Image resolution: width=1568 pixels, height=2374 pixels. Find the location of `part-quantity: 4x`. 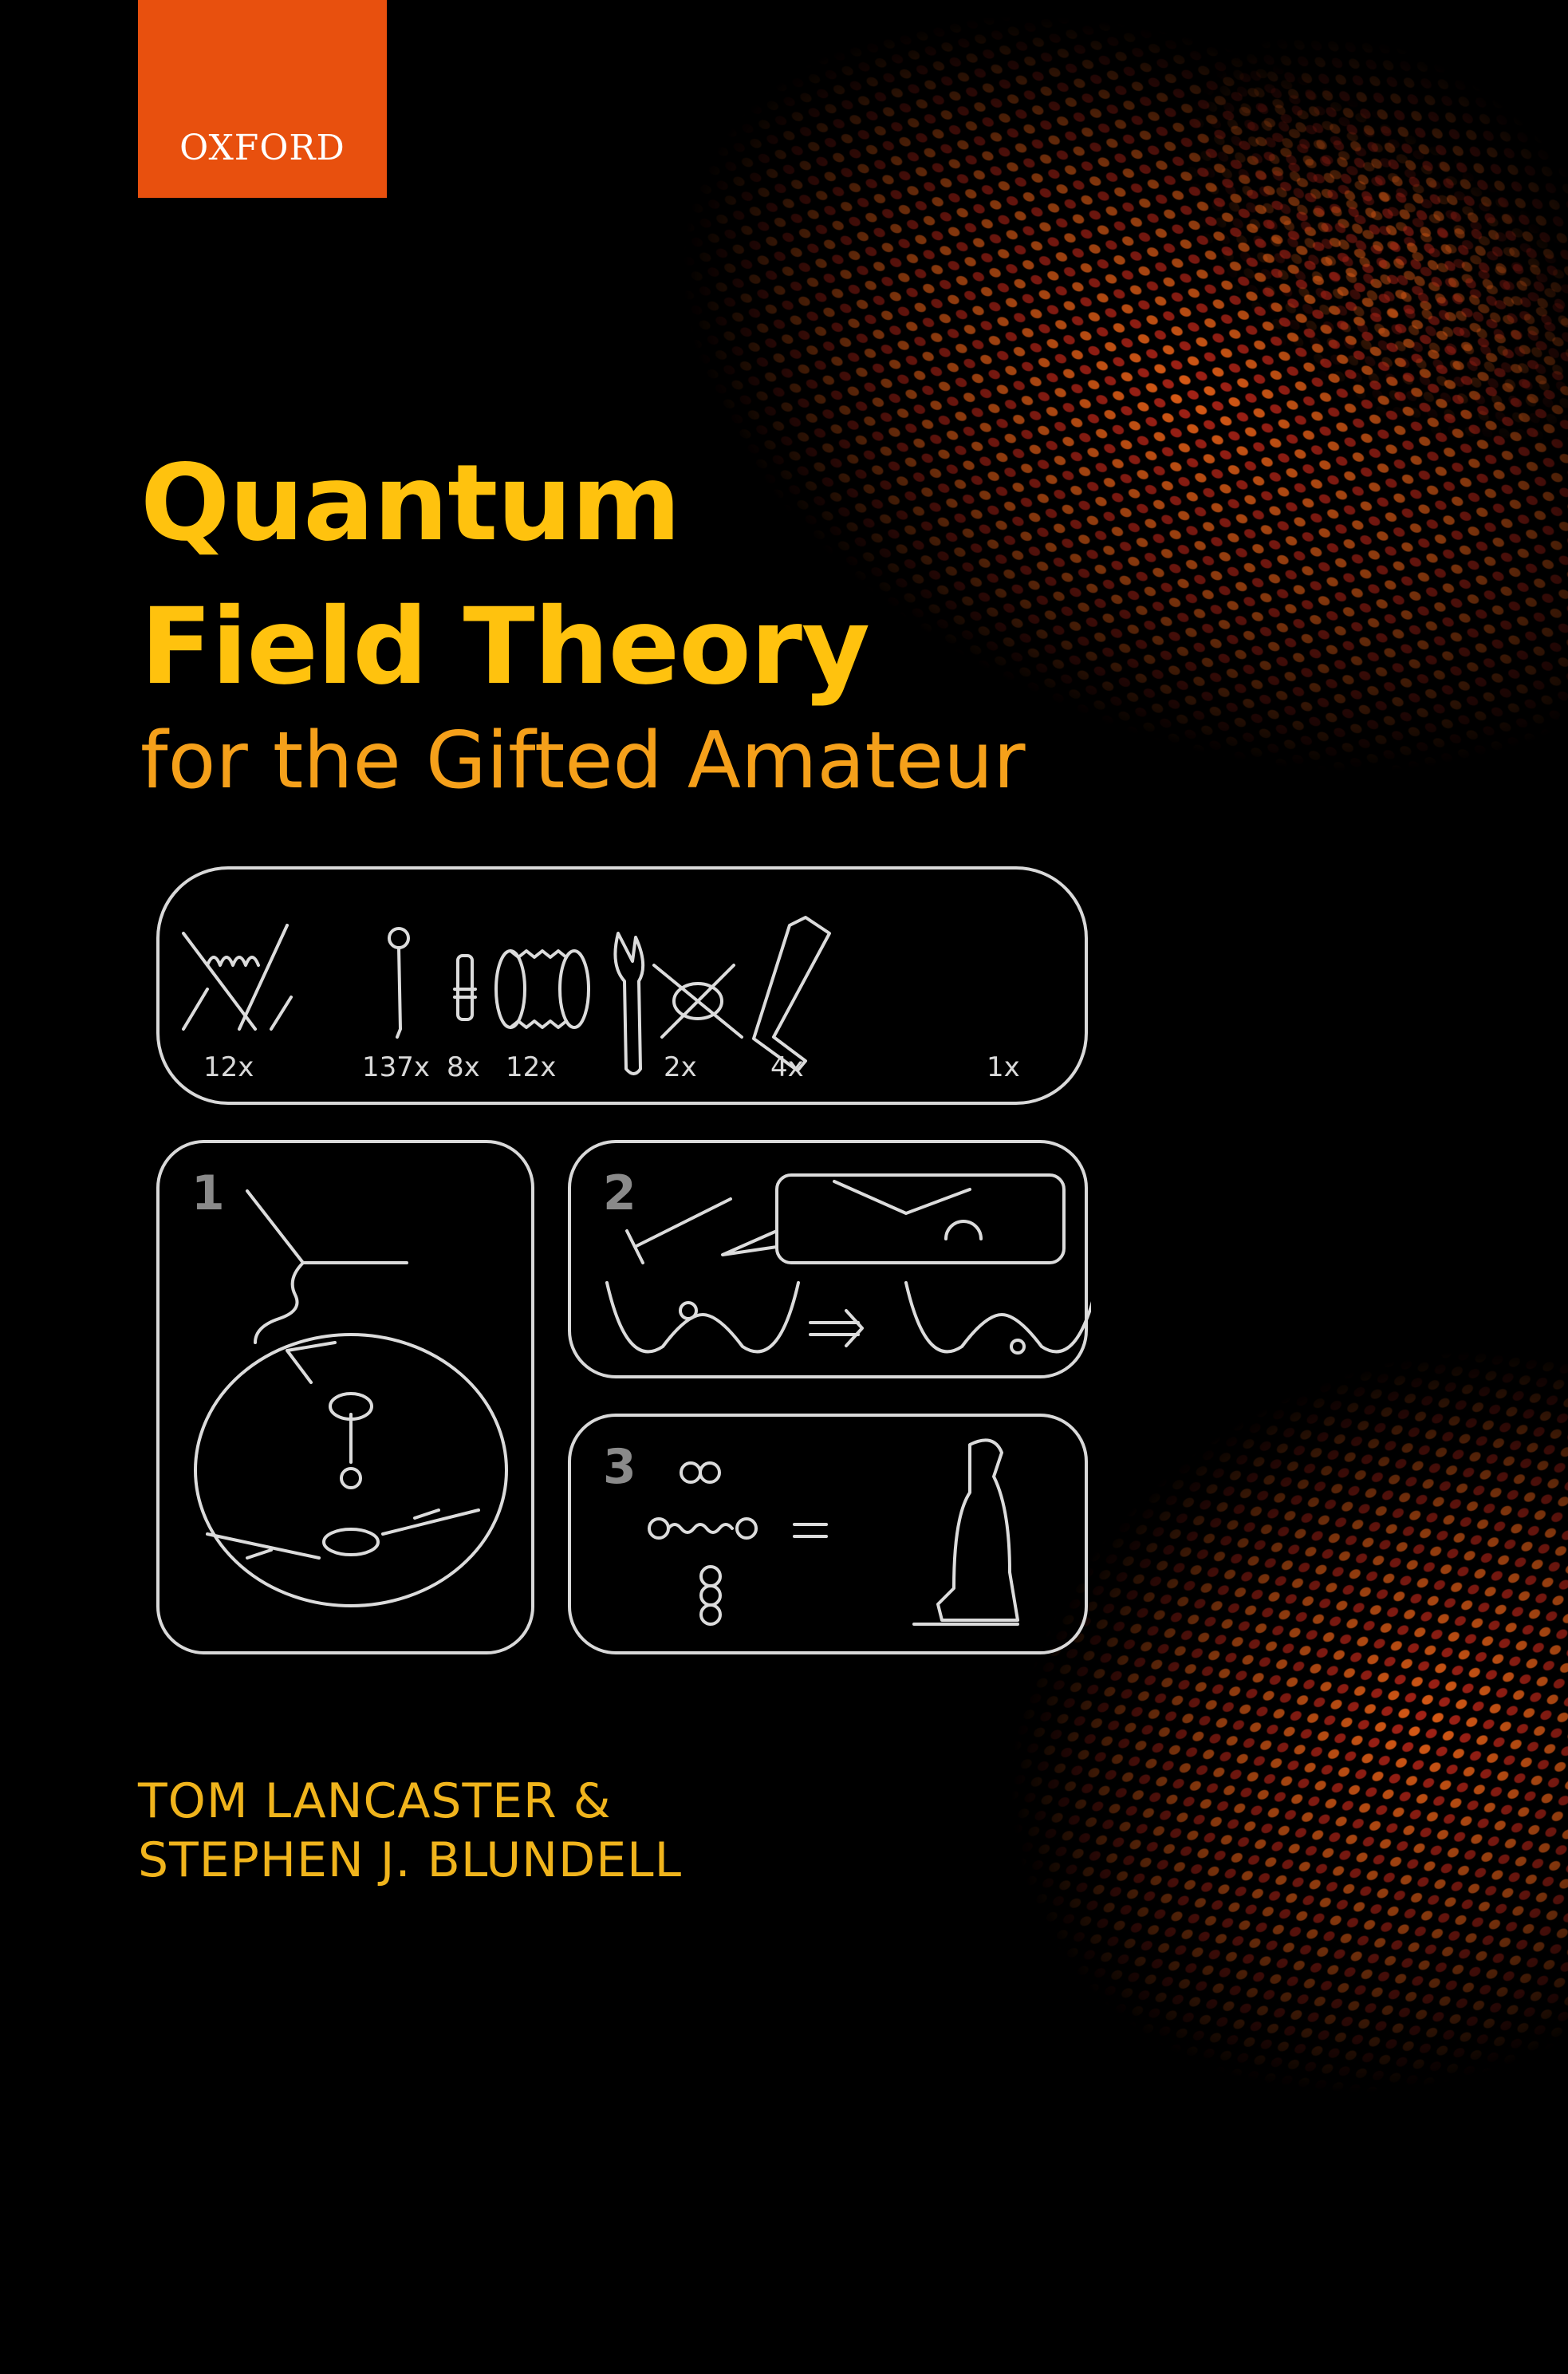

part-quantity: 4x is located at coordinates (787, 1067).